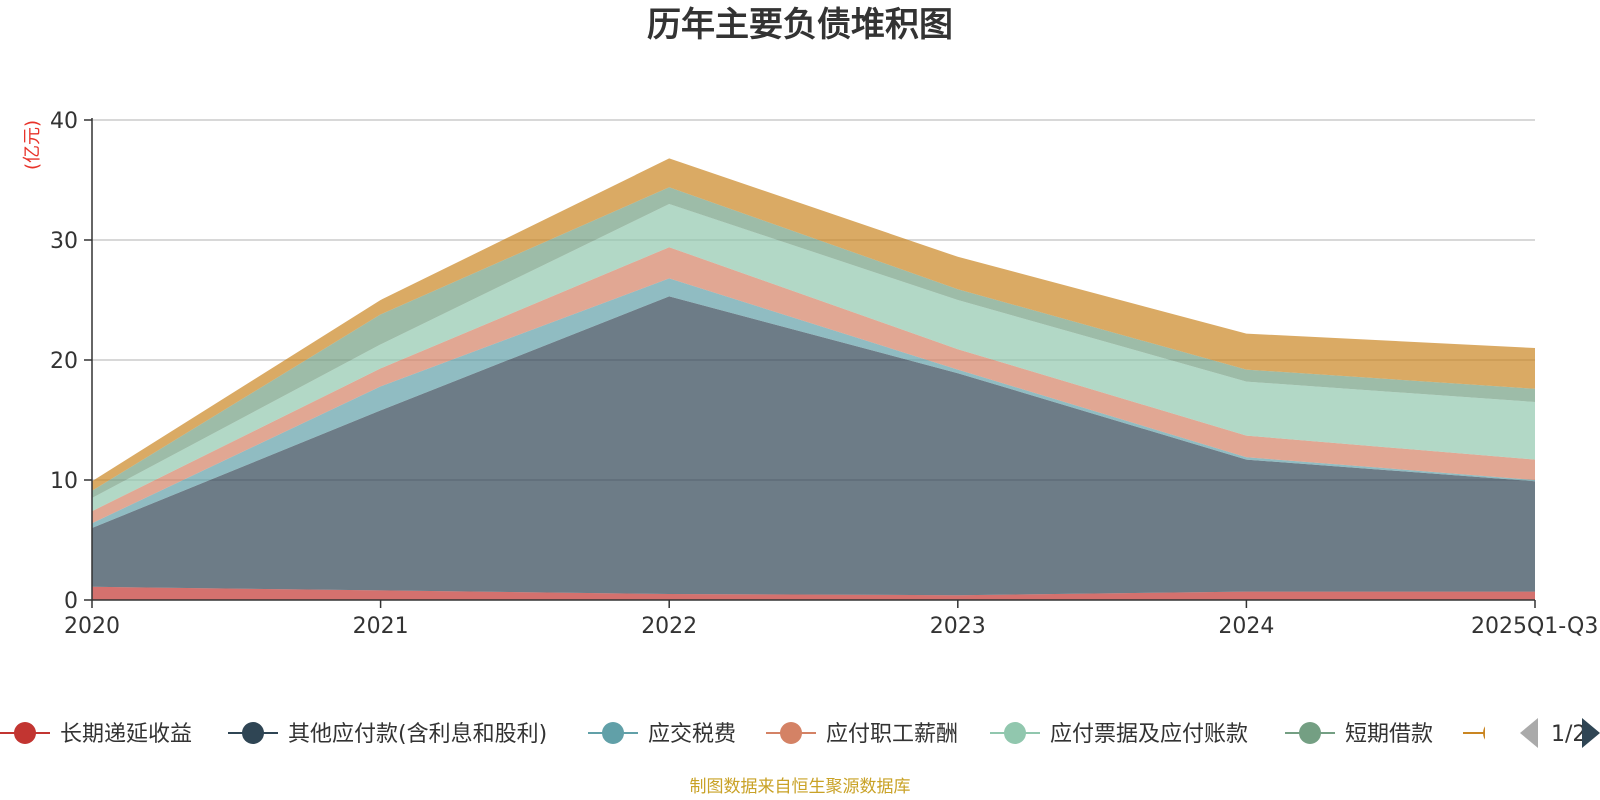 The width and height of the screenshot is (1600, 800). I want to click on legend-label: 应付职工薪酬, so click(892, 734).